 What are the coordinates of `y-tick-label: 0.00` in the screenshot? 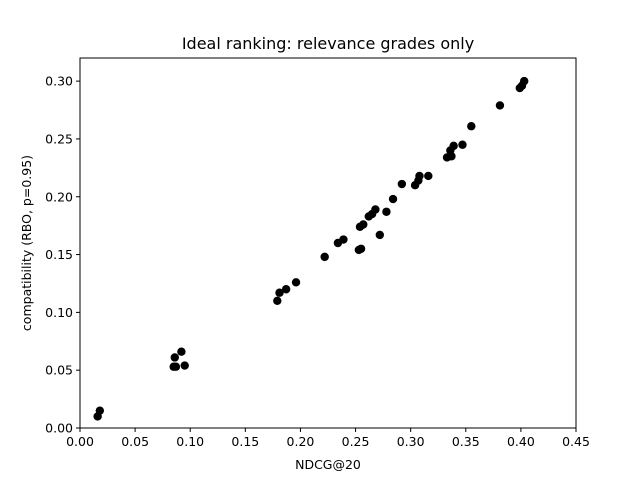 It's located at (59, 428).